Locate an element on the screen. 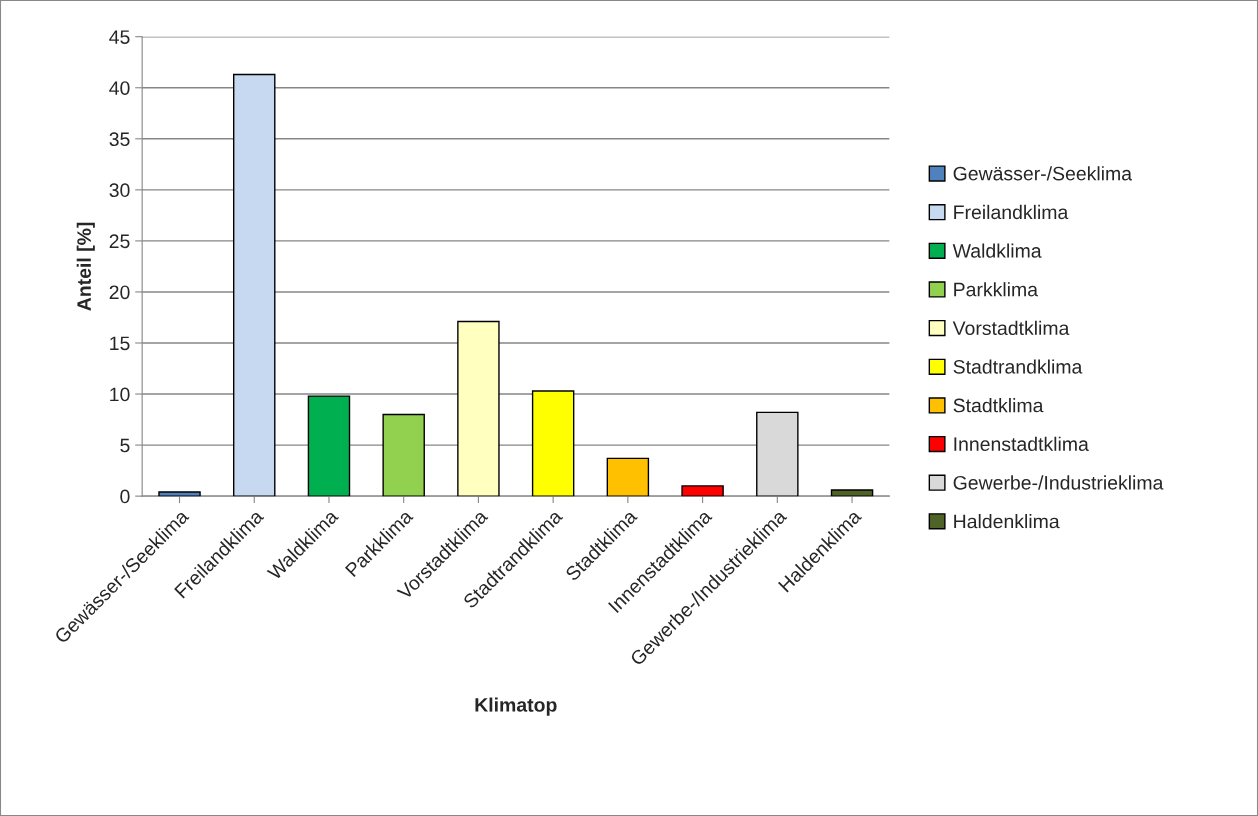 This screenshot has height=816, width=1258. legend-label: Vorstadtklima is located at coordinates (1011, 328).